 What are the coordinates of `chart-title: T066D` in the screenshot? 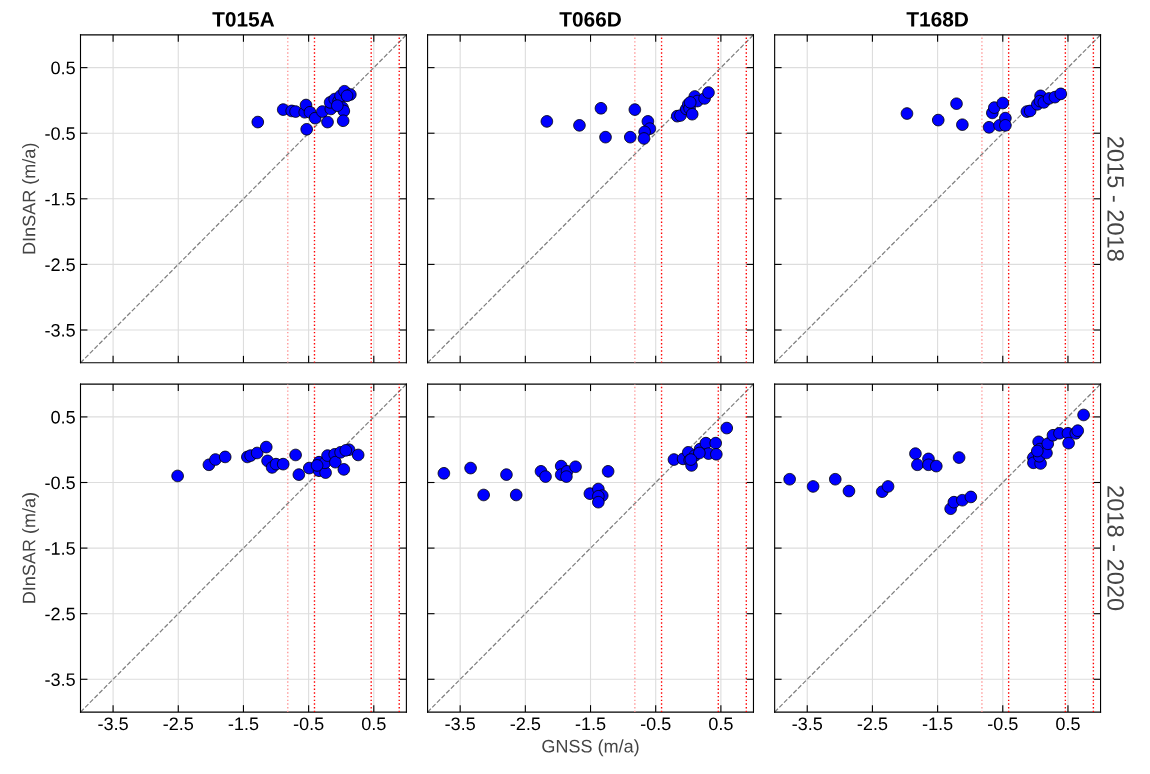 It's located at (590, 19).